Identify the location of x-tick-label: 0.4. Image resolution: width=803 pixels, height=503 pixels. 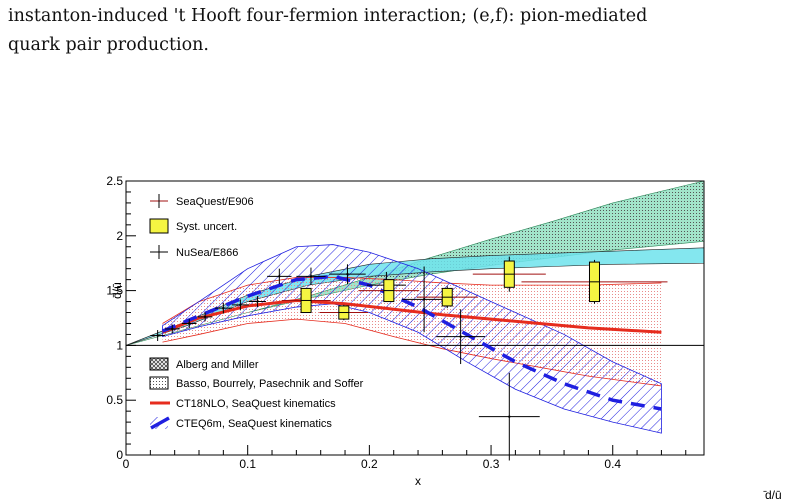
(612, 464).